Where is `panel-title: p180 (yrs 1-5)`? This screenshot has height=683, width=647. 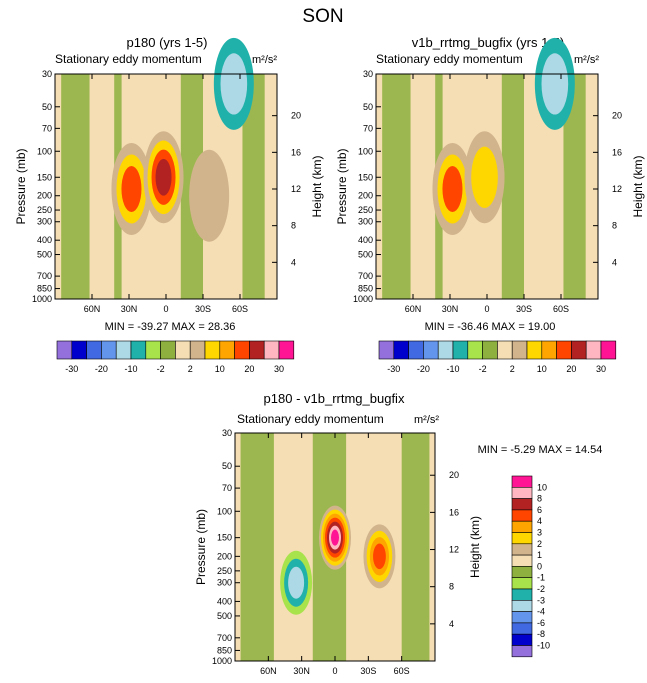
panel-title: p180 (yrs 1-5) is located at coordinates (167, 42).